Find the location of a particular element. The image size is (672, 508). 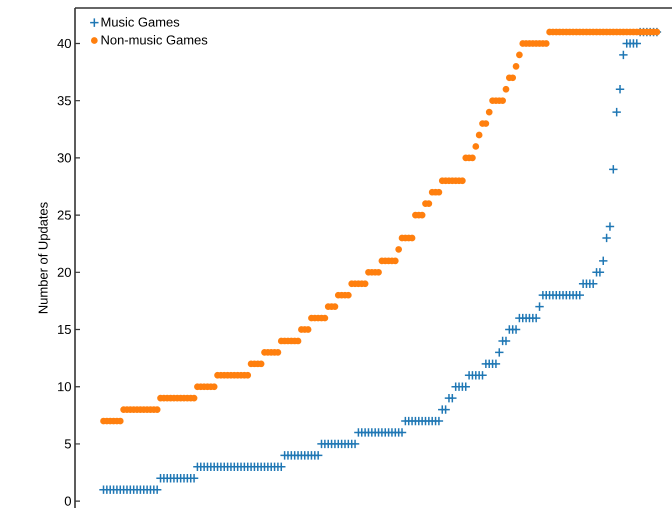

y-tick-label: 10 is located at coordinates (64, 387).